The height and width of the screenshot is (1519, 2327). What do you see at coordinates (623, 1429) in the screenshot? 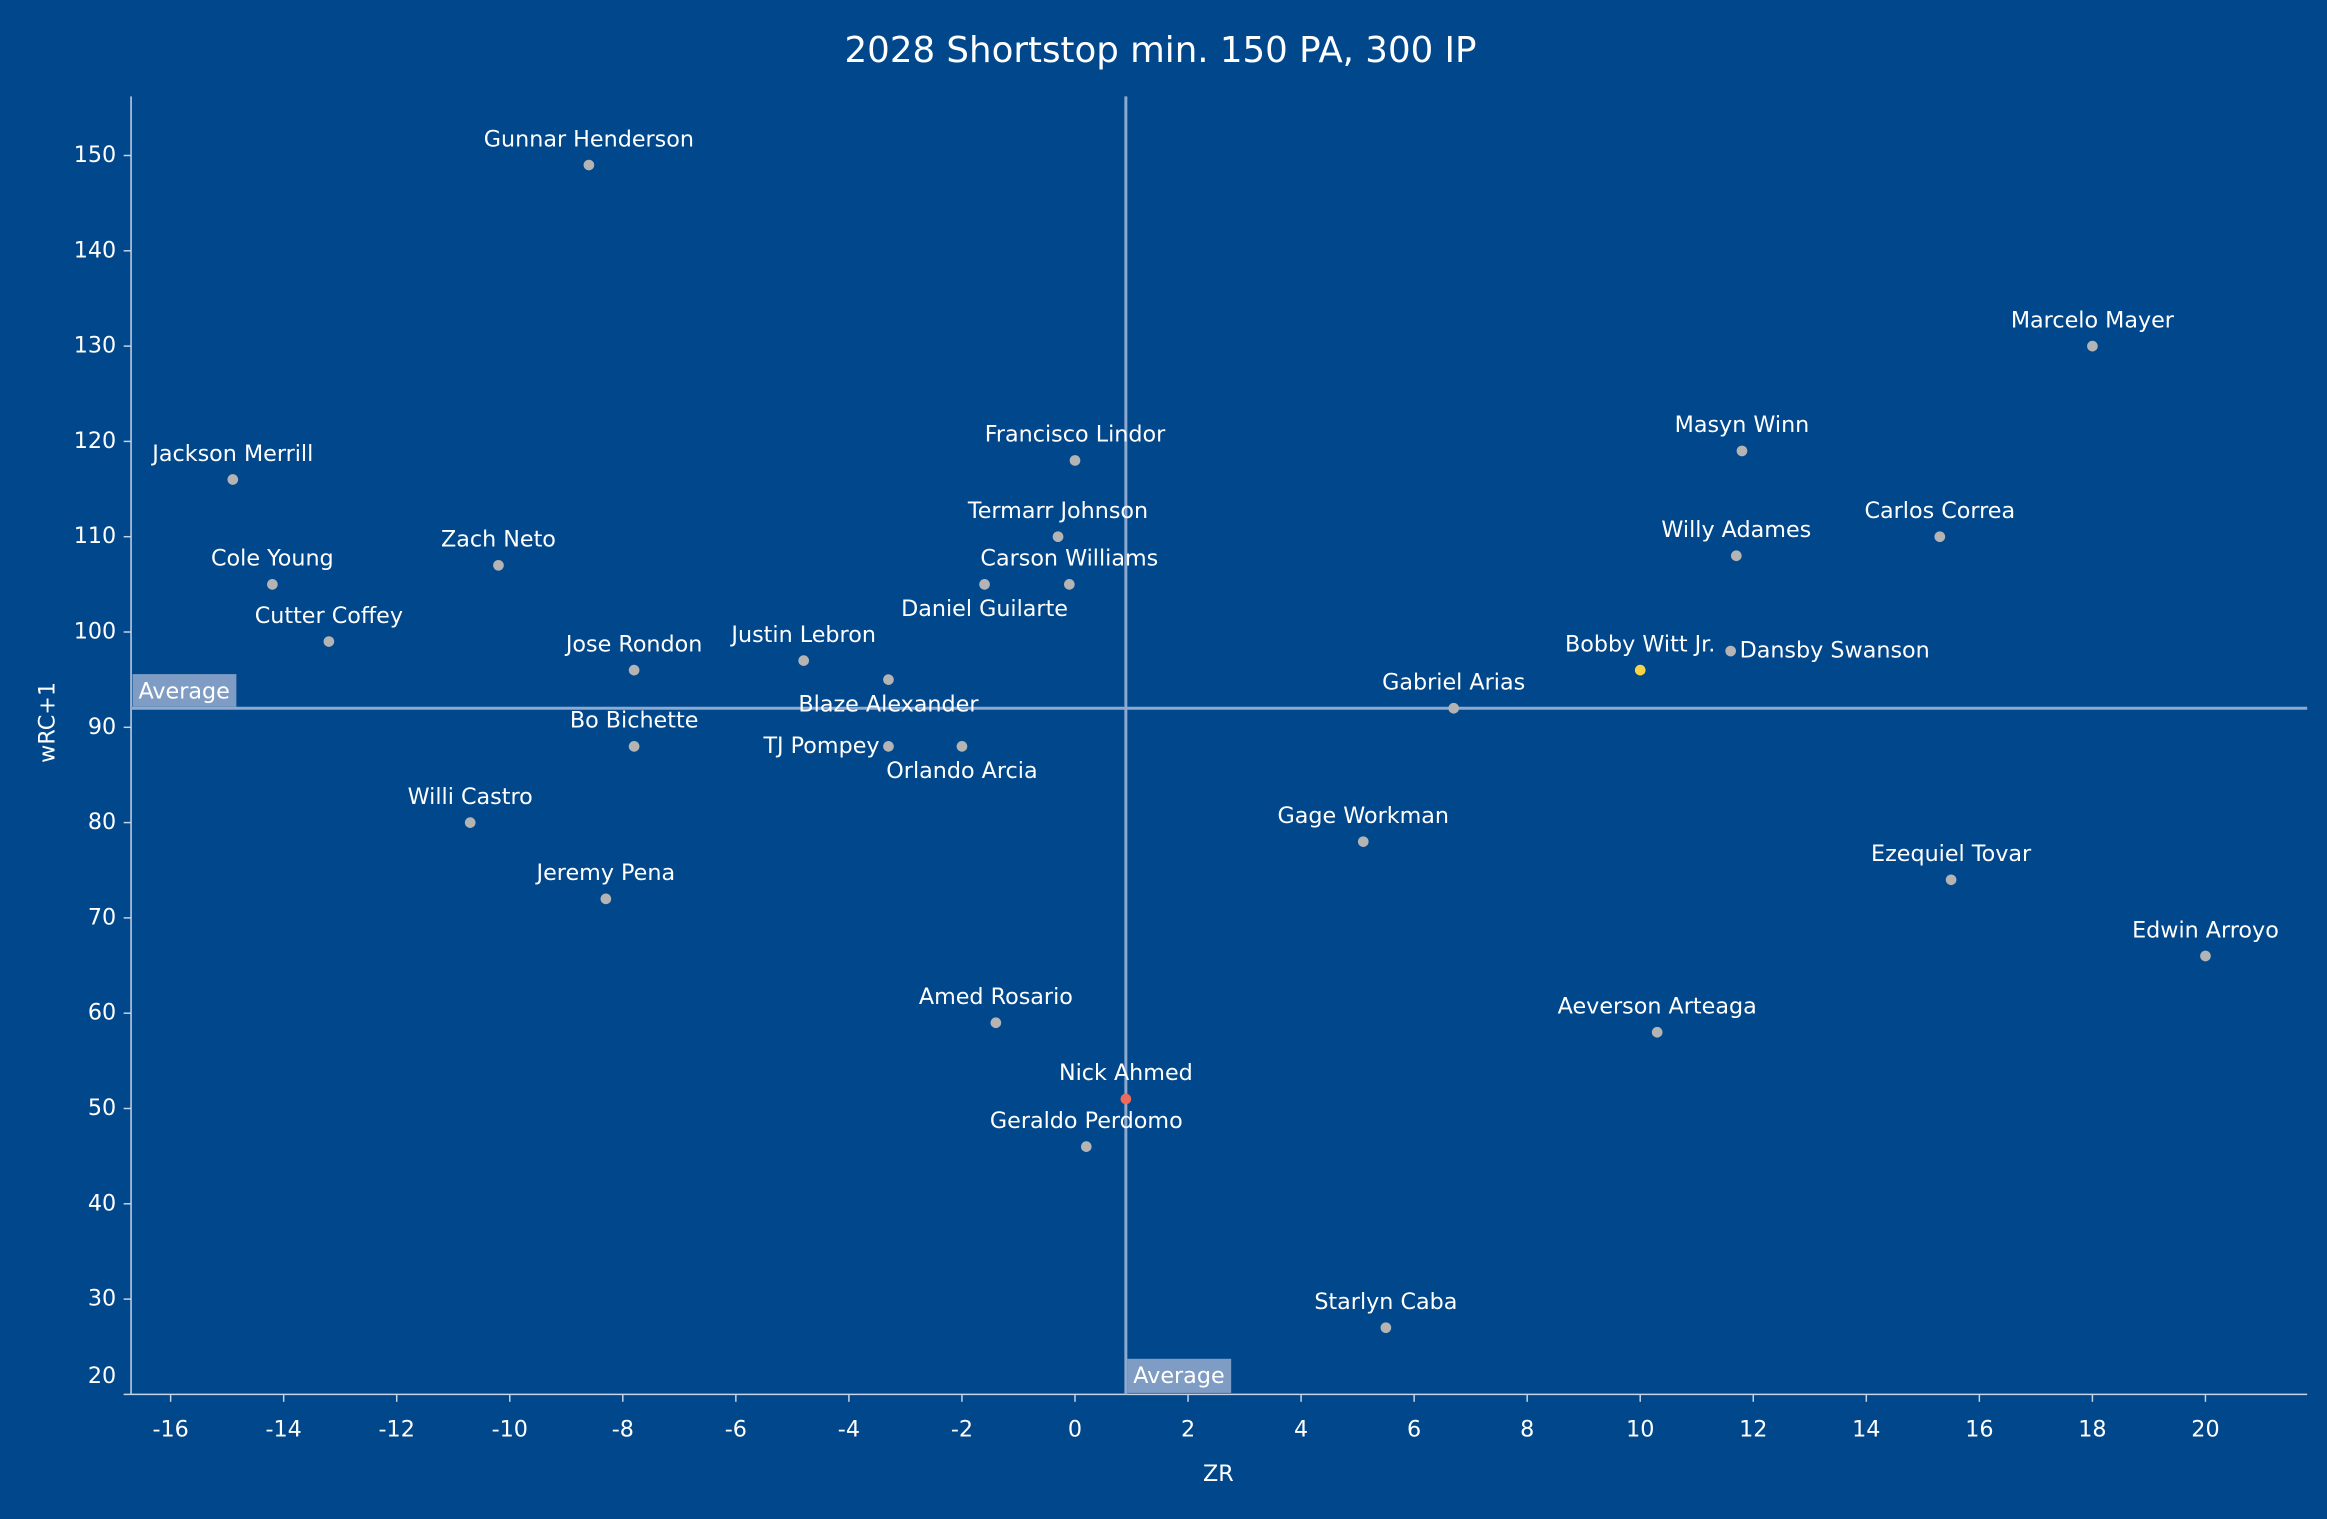
I see `x-tick-label: -8` at bounding box center [623, 1429].